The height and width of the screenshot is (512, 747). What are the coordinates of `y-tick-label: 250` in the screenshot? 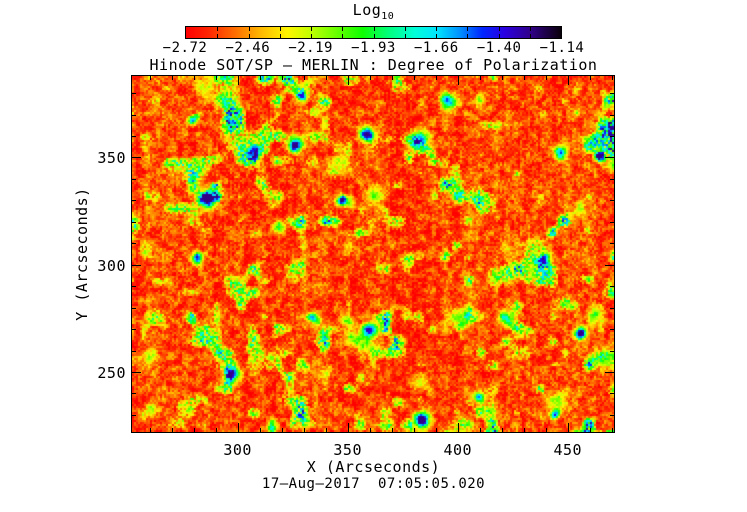 It's located at (111, 372).